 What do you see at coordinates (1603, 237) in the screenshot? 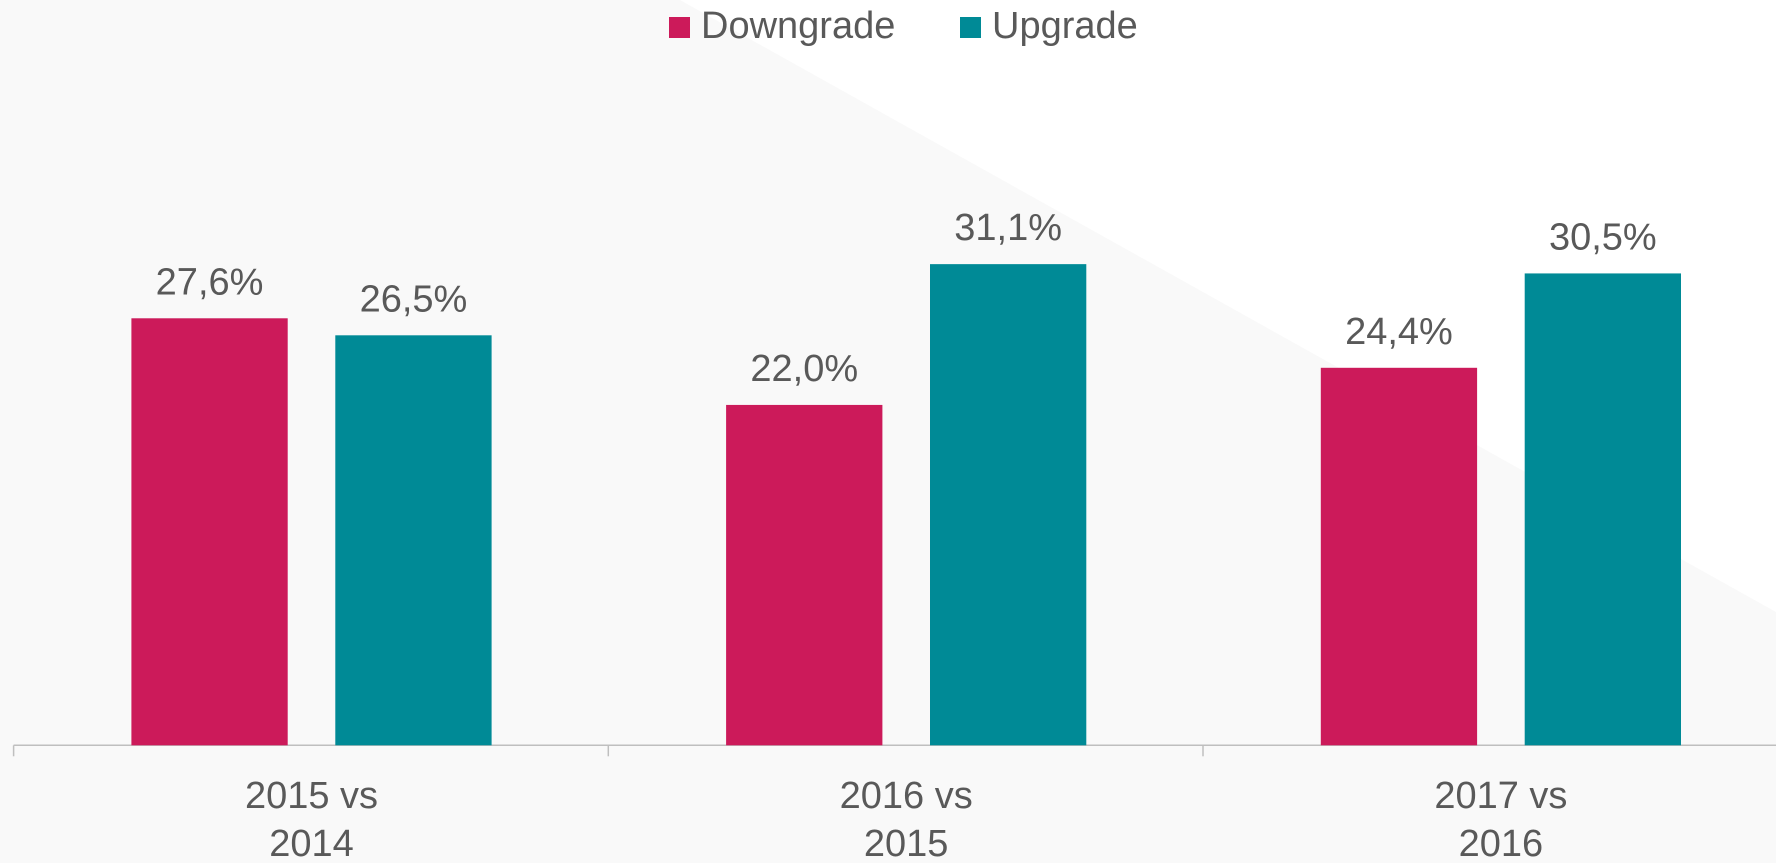
I see `value-label: 30,5%` at bounding box center [1603, 237].